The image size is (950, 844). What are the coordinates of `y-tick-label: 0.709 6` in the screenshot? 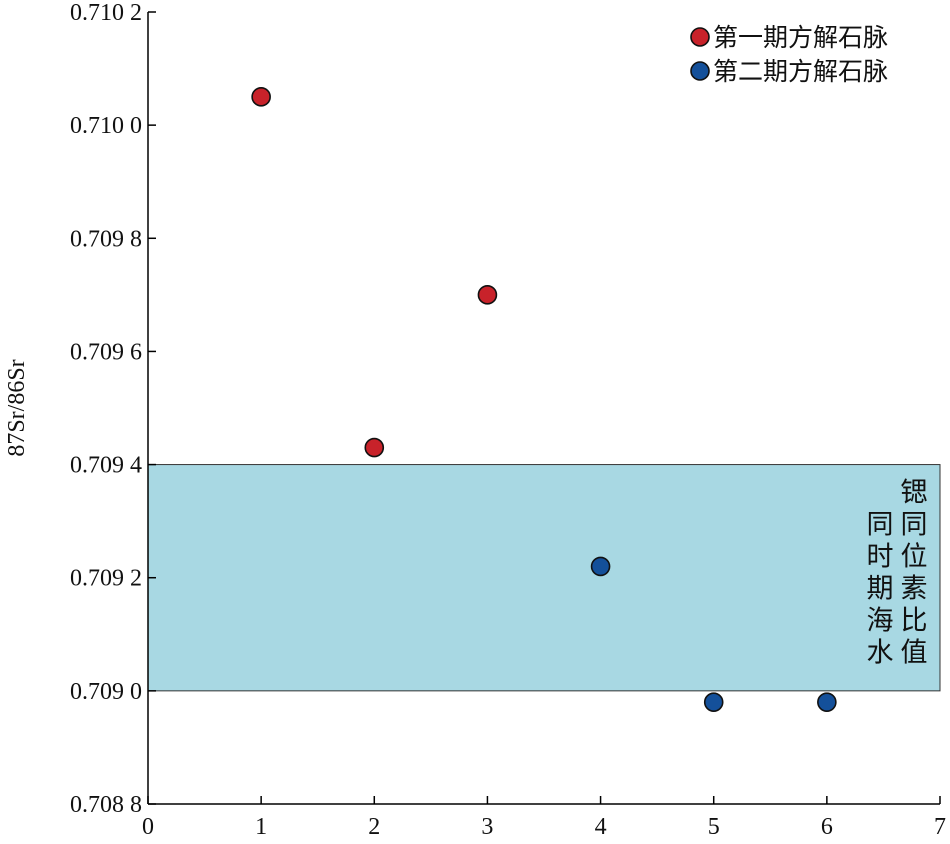 It's located at (106, 352).